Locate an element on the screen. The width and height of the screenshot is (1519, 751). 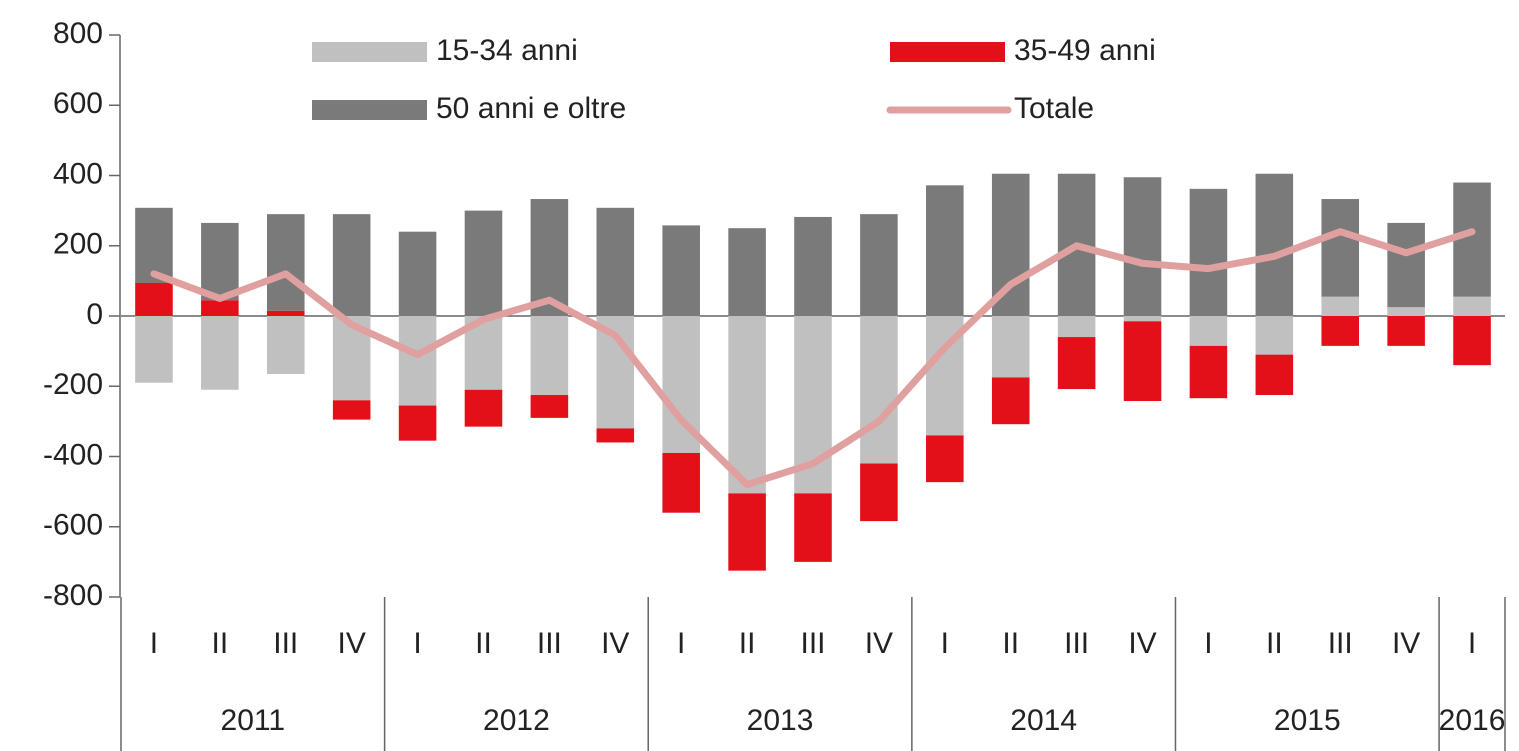
y-tick-label: -200 is located at coordinates (73, 384).